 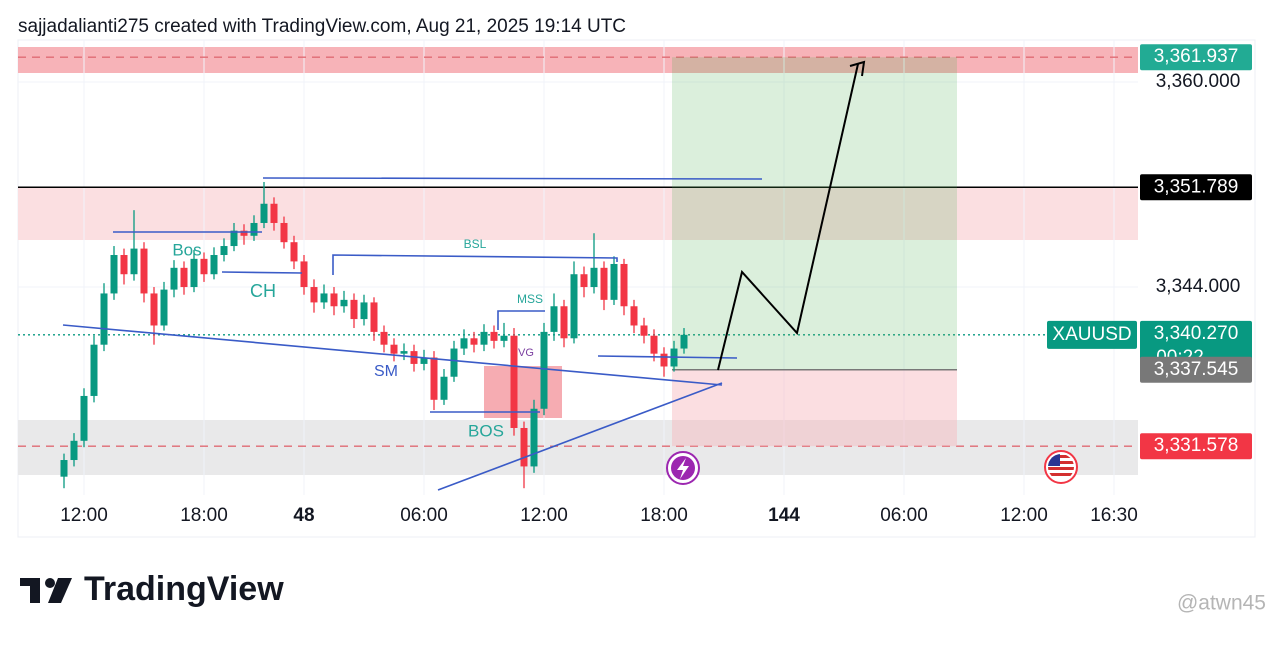 I want to click on bsl-line, so click(x=475, y=264).